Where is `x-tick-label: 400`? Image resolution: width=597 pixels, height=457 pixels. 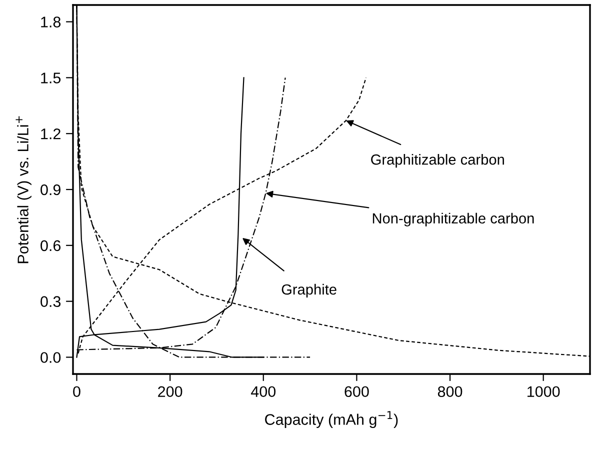
x-tick-label: 400 is located at coordinates (263, 392).